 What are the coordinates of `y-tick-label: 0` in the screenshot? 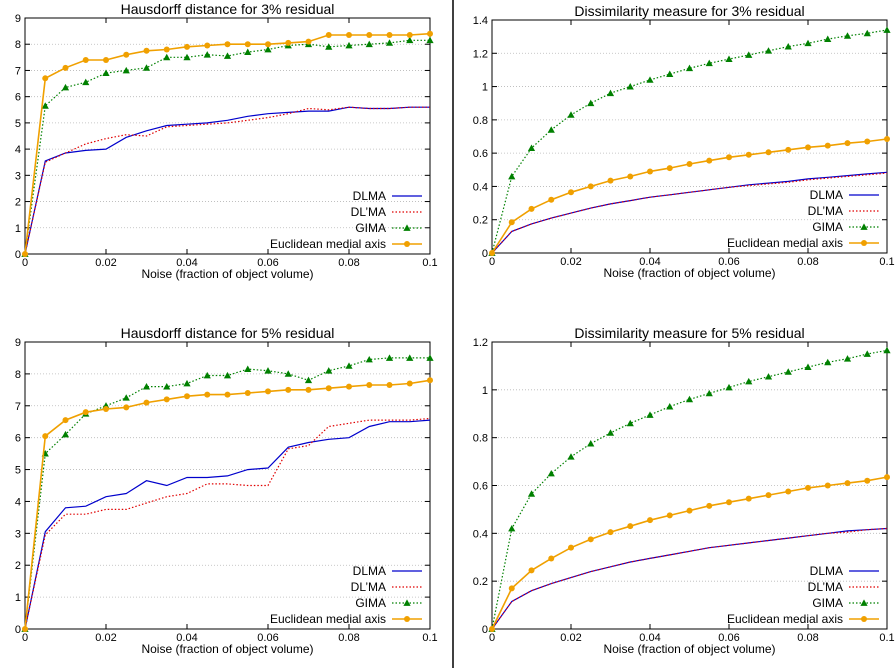 It's located at (485, 254).